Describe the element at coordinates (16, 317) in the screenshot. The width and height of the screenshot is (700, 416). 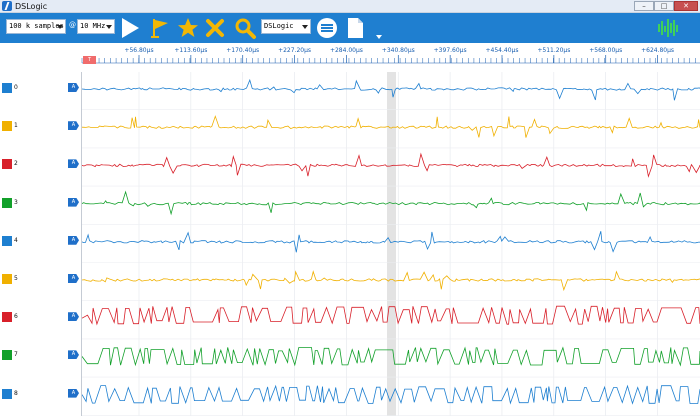
I see `channel-number: 6` at that location.